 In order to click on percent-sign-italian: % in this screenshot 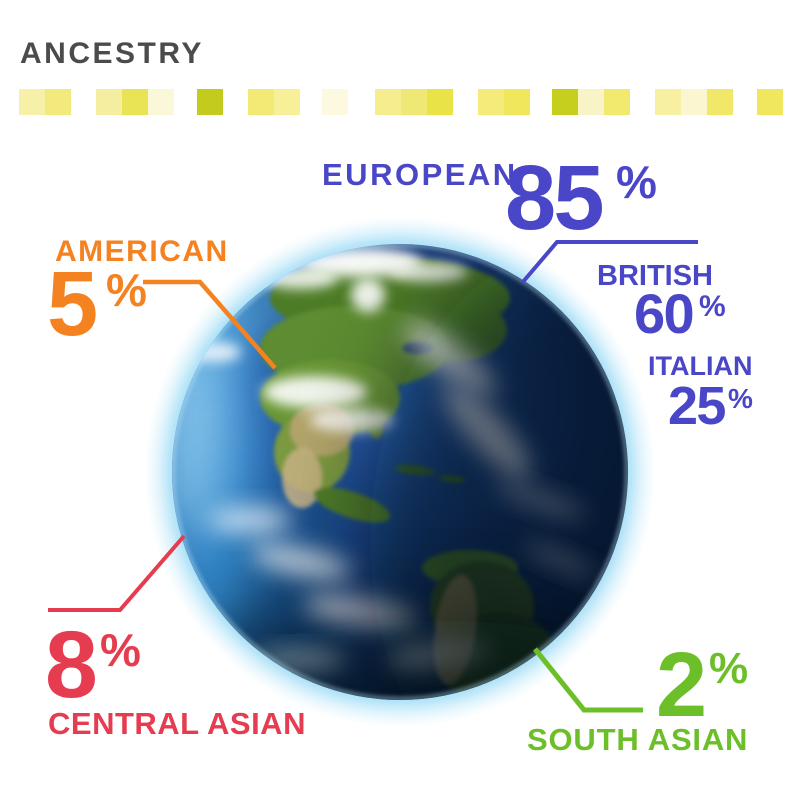, I will do `click(740, 398)`.